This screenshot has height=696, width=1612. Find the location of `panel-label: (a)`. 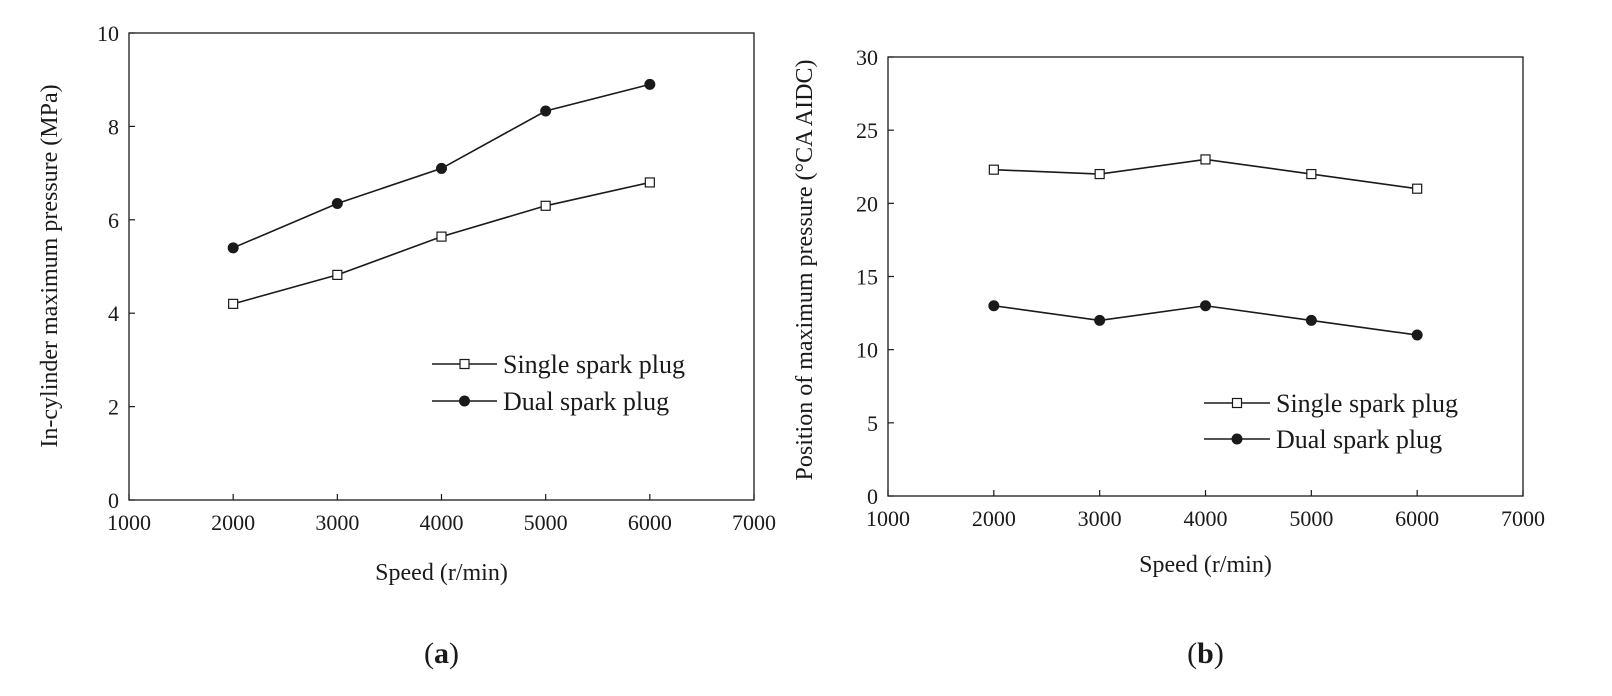

panel-label: (a) is located at coordinates (441, 653).